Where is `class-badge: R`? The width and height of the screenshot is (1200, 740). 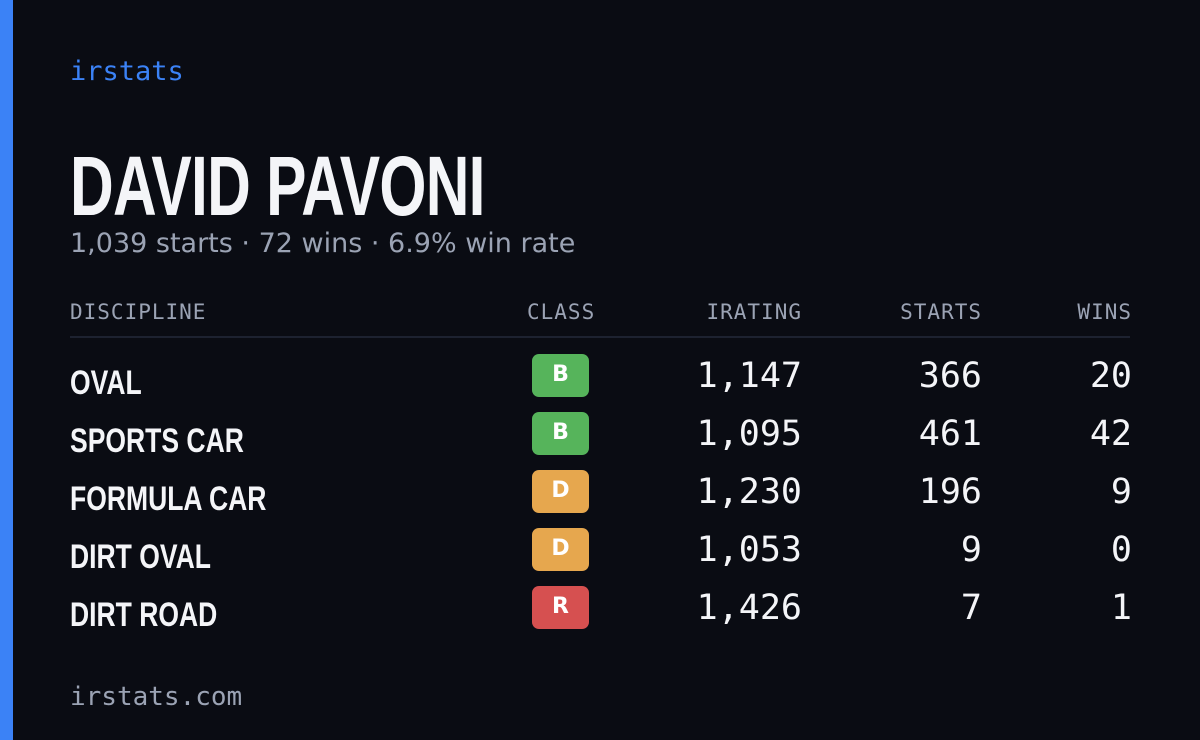 class-badge: R is located at coordinates (560, 607).